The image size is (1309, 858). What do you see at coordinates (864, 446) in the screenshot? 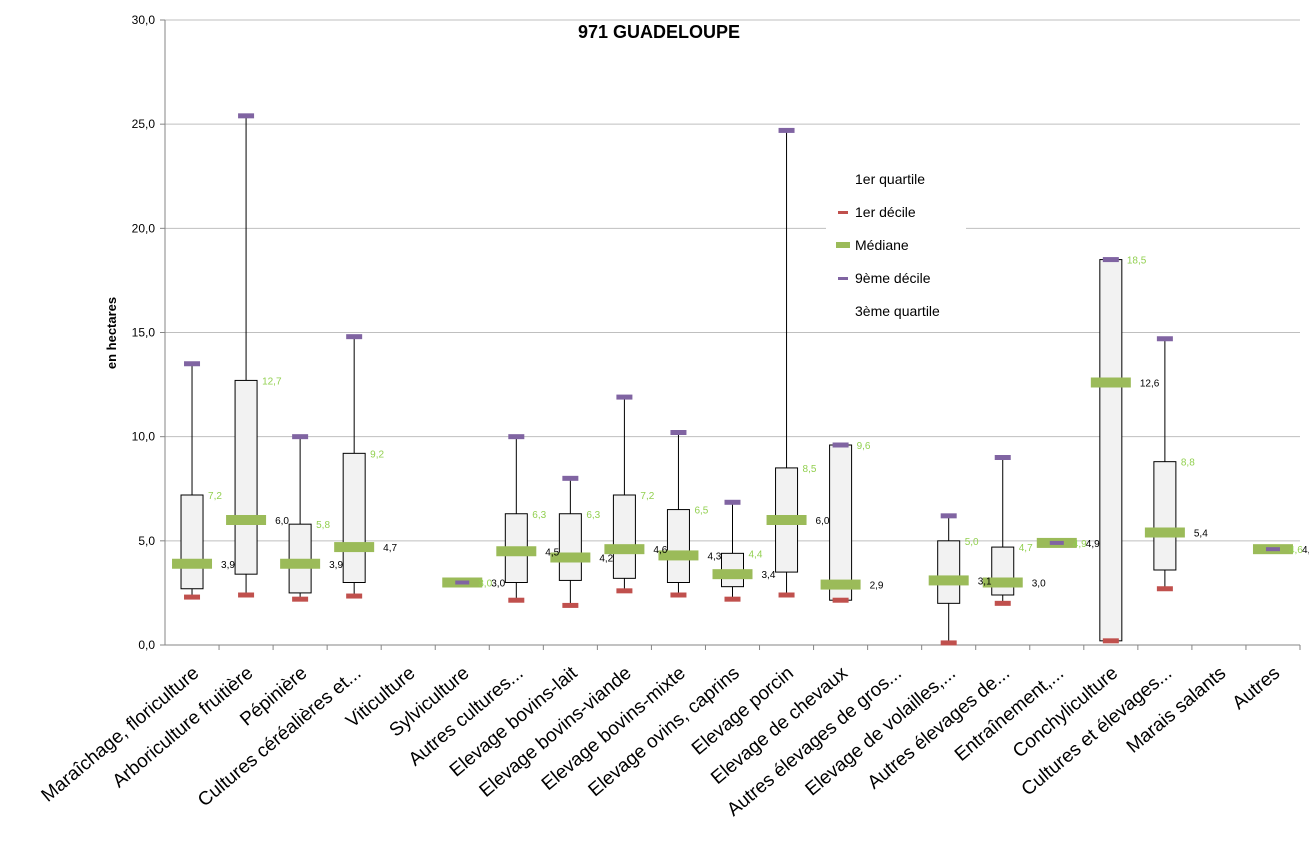
I see `third-quartile-value-label: 9,6` at bounding box center [864, 446].